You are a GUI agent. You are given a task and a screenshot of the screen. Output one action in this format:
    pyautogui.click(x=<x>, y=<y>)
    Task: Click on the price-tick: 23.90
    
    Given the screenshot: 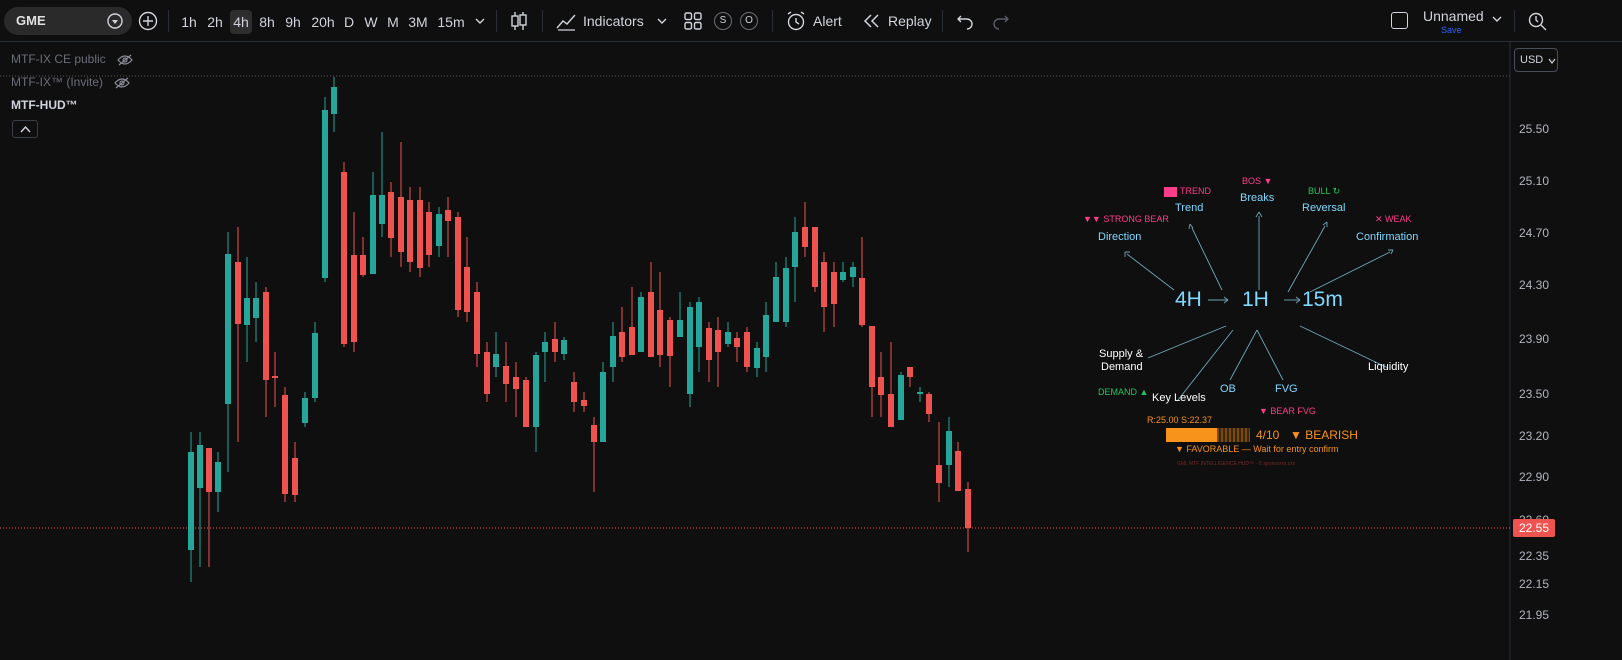 What is the action you would take?
    pyautogui.click(x=1534, y=339)
    